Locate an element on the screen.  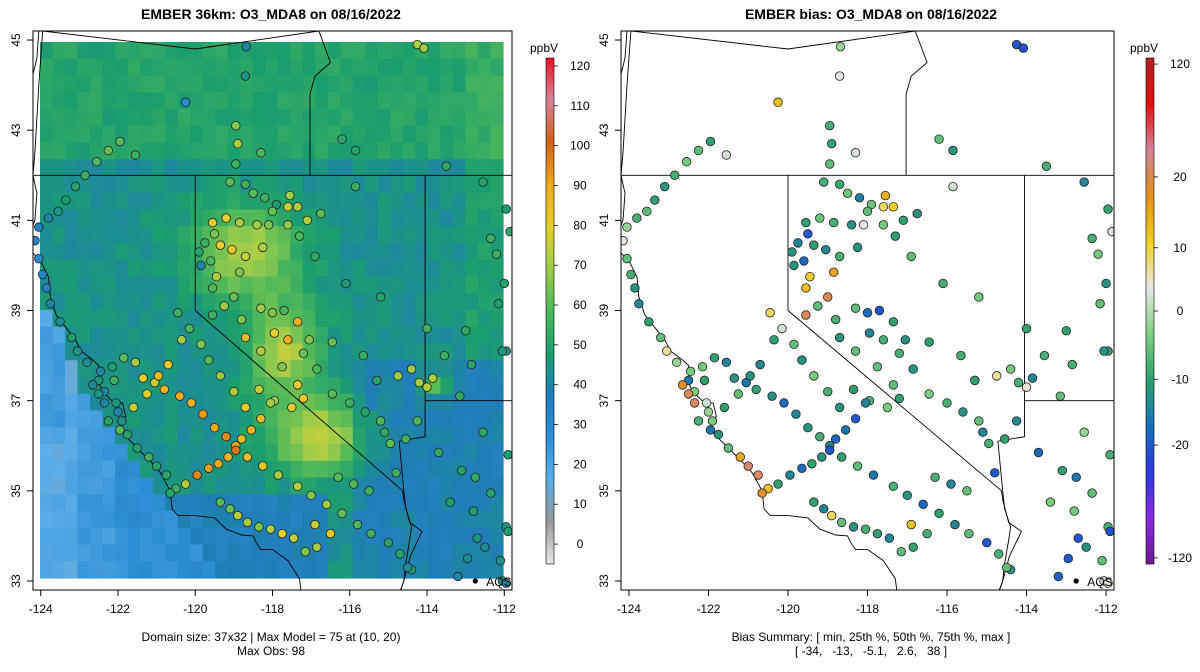
colorbar-tick-label: 60 is located at coordinates (580, 305).